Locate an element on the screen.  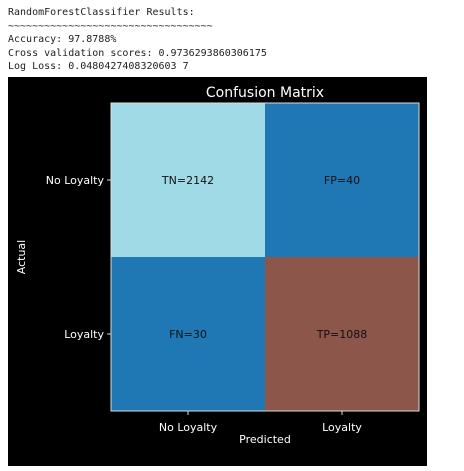
x-axis-label: Predicted is located at coordinates (265, 439).